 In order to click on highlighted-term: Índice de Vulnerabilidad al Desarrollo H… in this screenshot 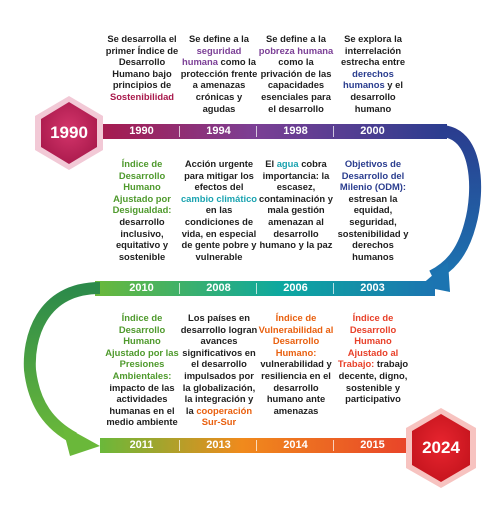, I will do `click(296, 335)`.